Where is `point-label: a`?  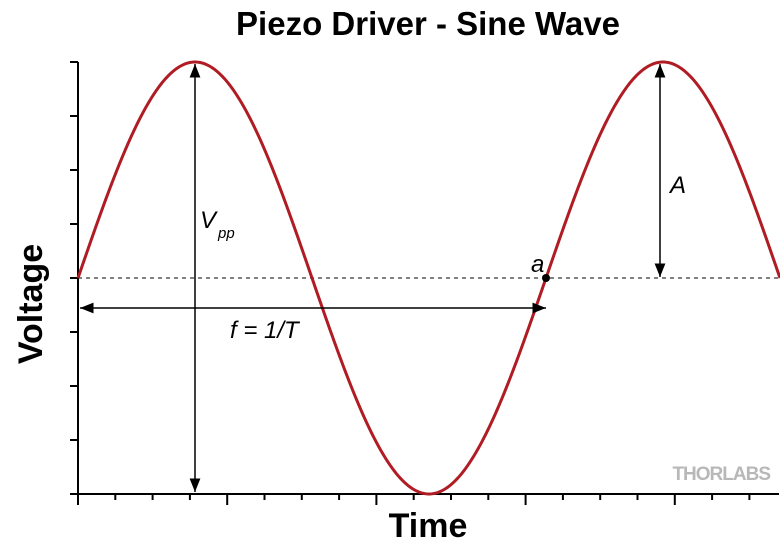 point-label: a is located at coordinates (537, 264).